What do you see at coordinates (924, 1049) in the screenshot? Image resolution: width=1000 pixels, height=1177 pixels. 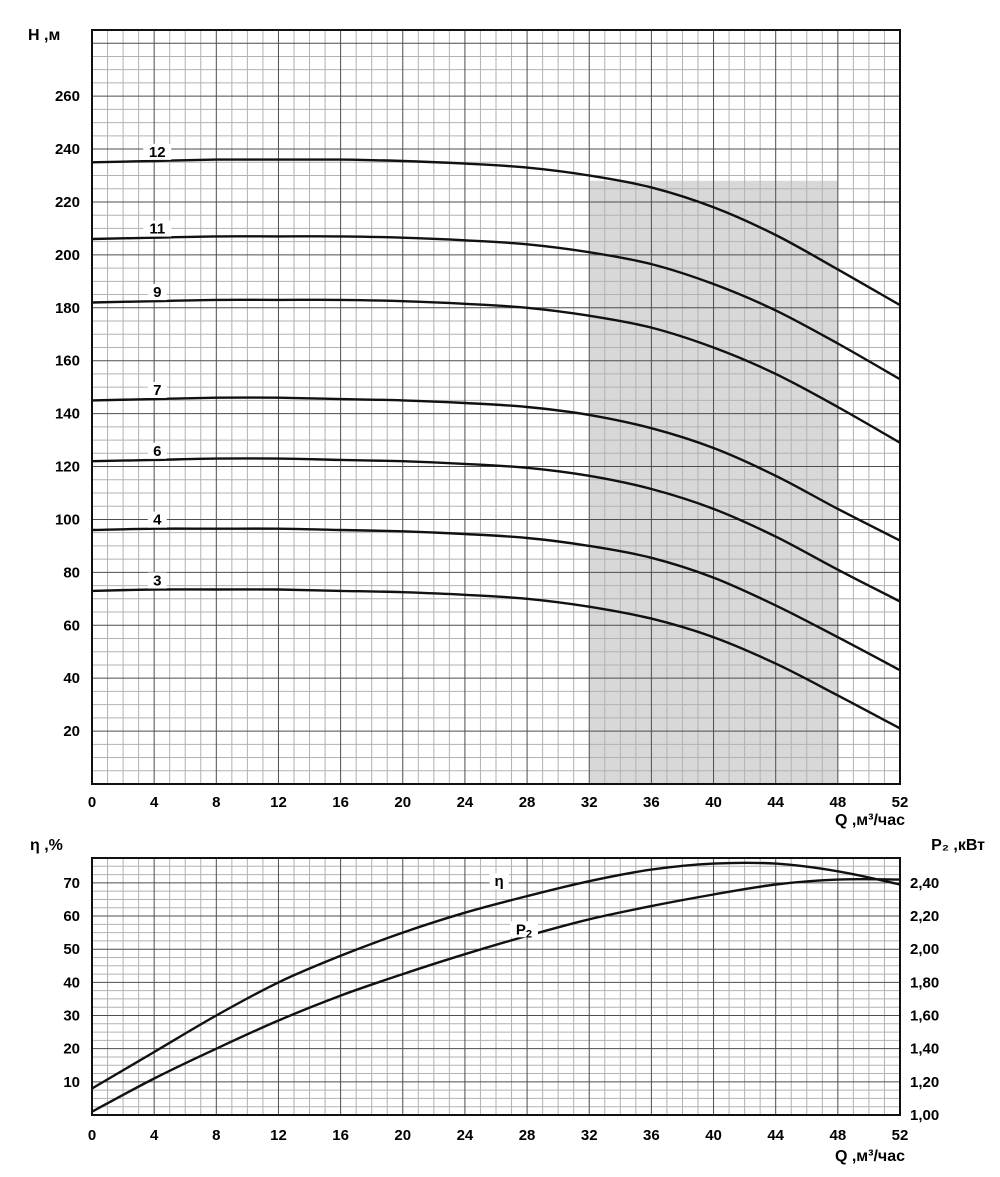 I see `power-tick-label: 1,40` at bounding box center [924, 1049].